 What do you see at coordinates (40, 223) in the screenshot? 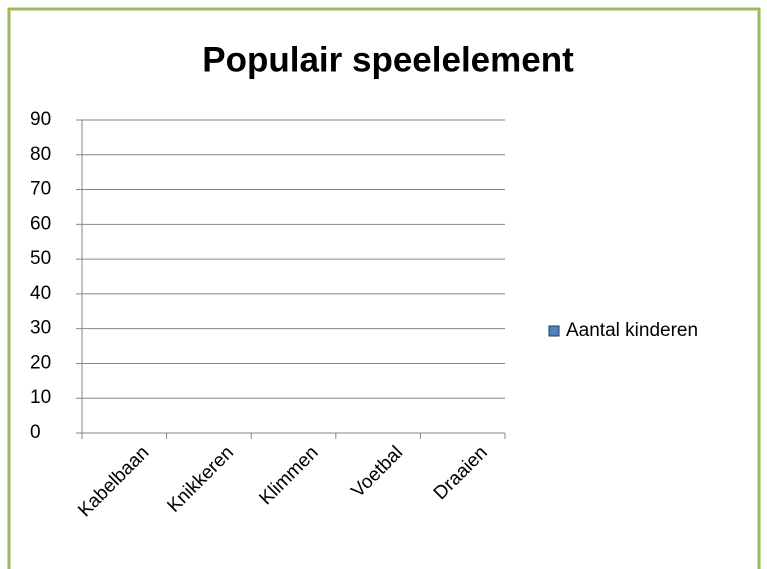
I see `y-tick-label: 60` at bounding box center [40, 223].